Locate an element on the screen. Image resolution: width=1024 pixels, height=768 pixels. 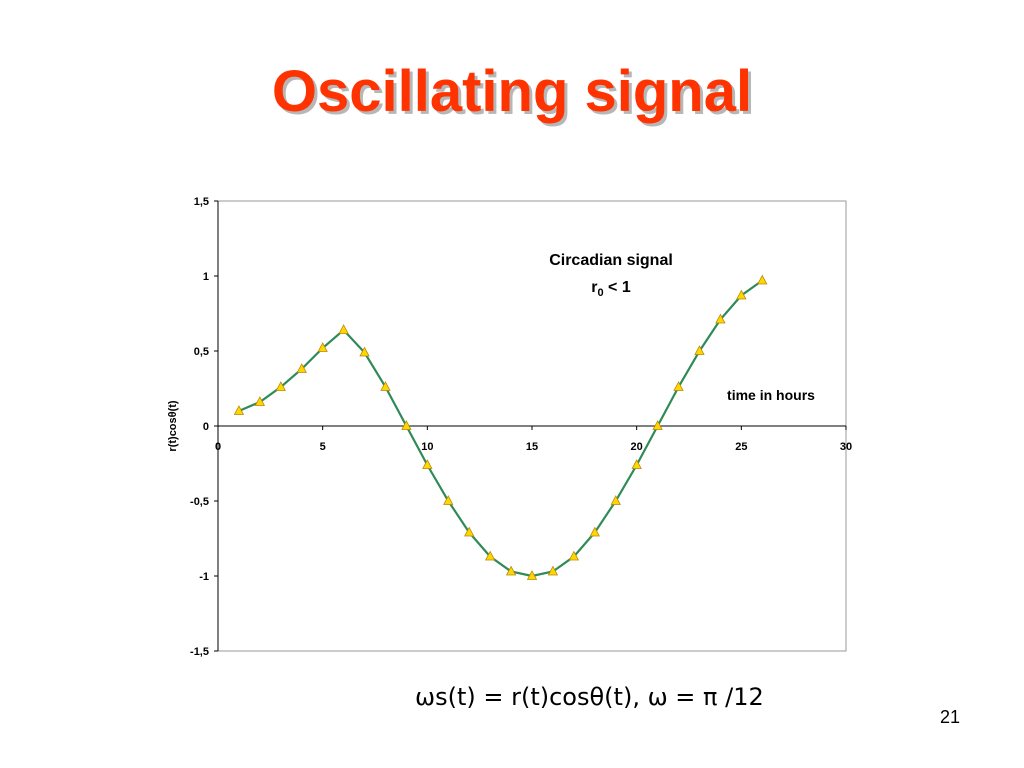
y-tick-label: 1,5 is located at coordinates (201, 202).